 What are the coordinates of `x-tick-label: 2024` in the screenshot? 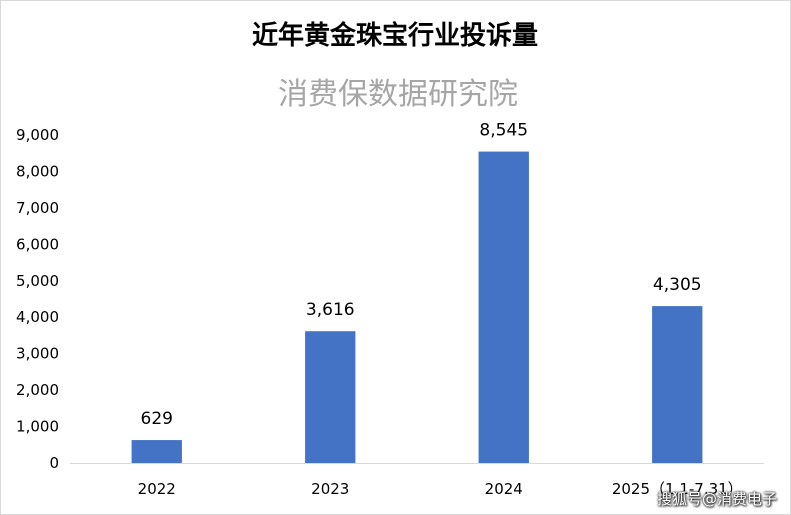 It's located at (504, 489).